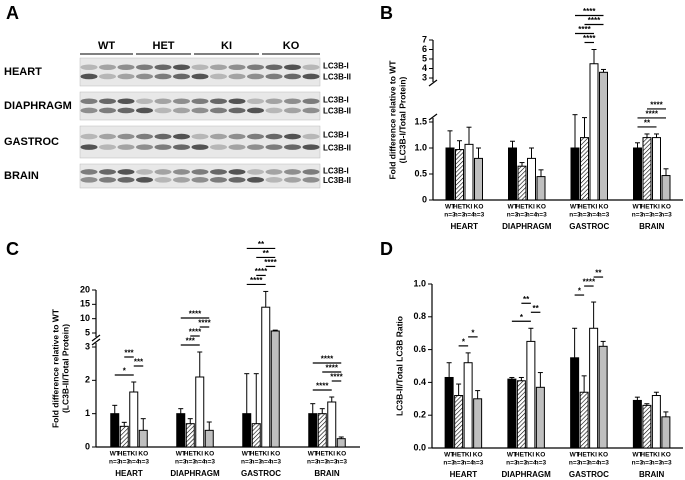  I want to click on blot-group-label: KI, so click(226, 46).